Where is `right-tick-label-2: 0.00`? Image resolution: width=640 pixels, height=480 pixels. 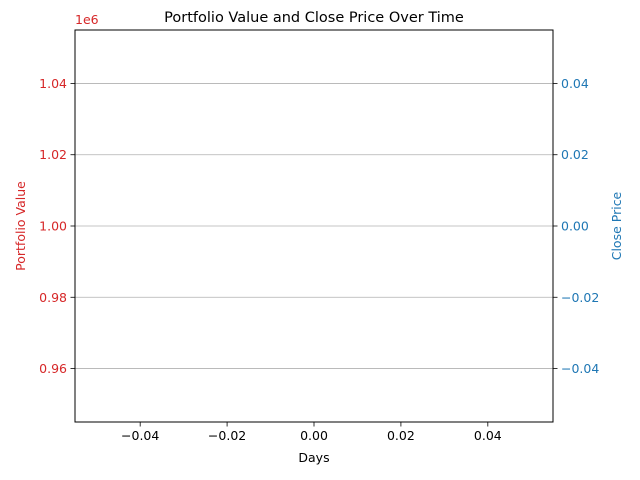
right-tick-label-2: 0.00 is located at coordinates (575, 226).